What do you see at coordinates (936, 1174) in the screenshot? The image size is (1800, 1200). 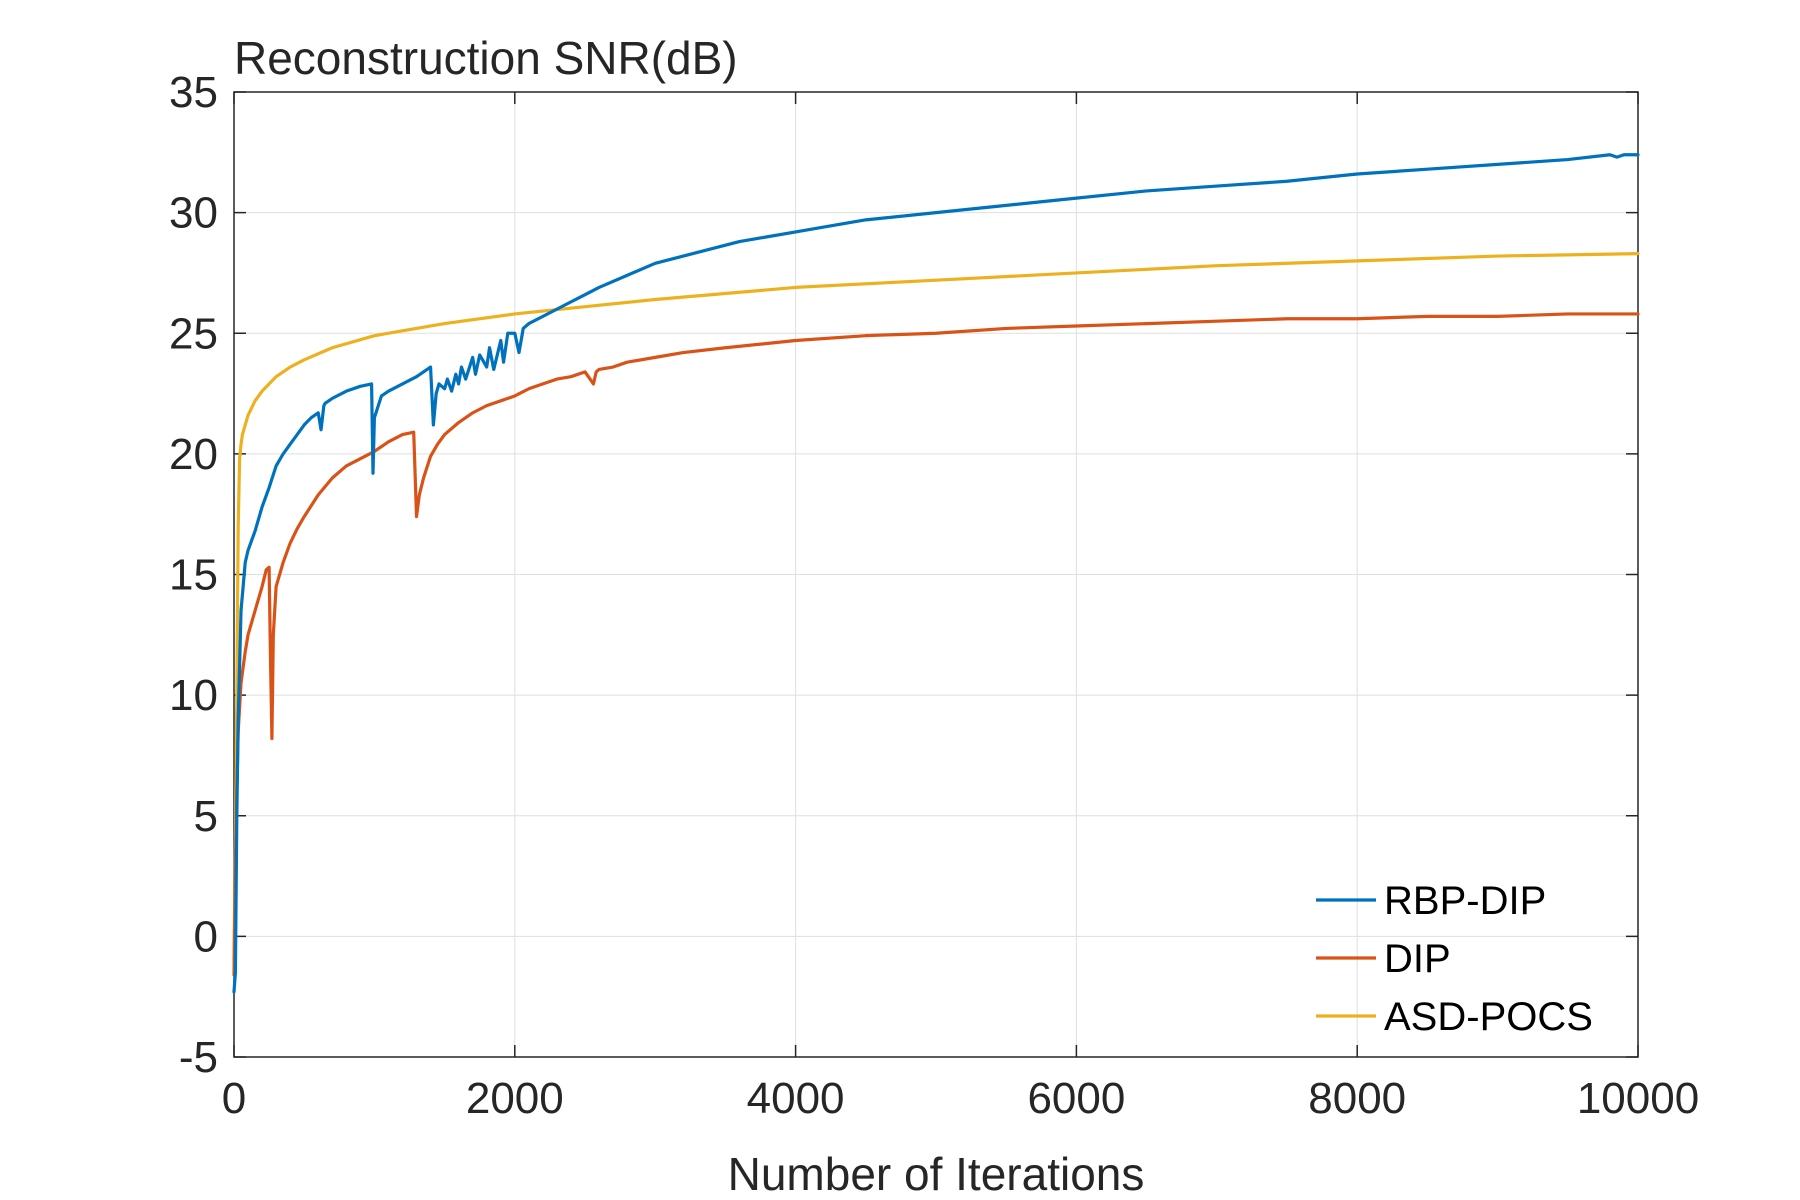 I see `x-axis-title: Number of Iterations` at bounding box center [936, 1174].